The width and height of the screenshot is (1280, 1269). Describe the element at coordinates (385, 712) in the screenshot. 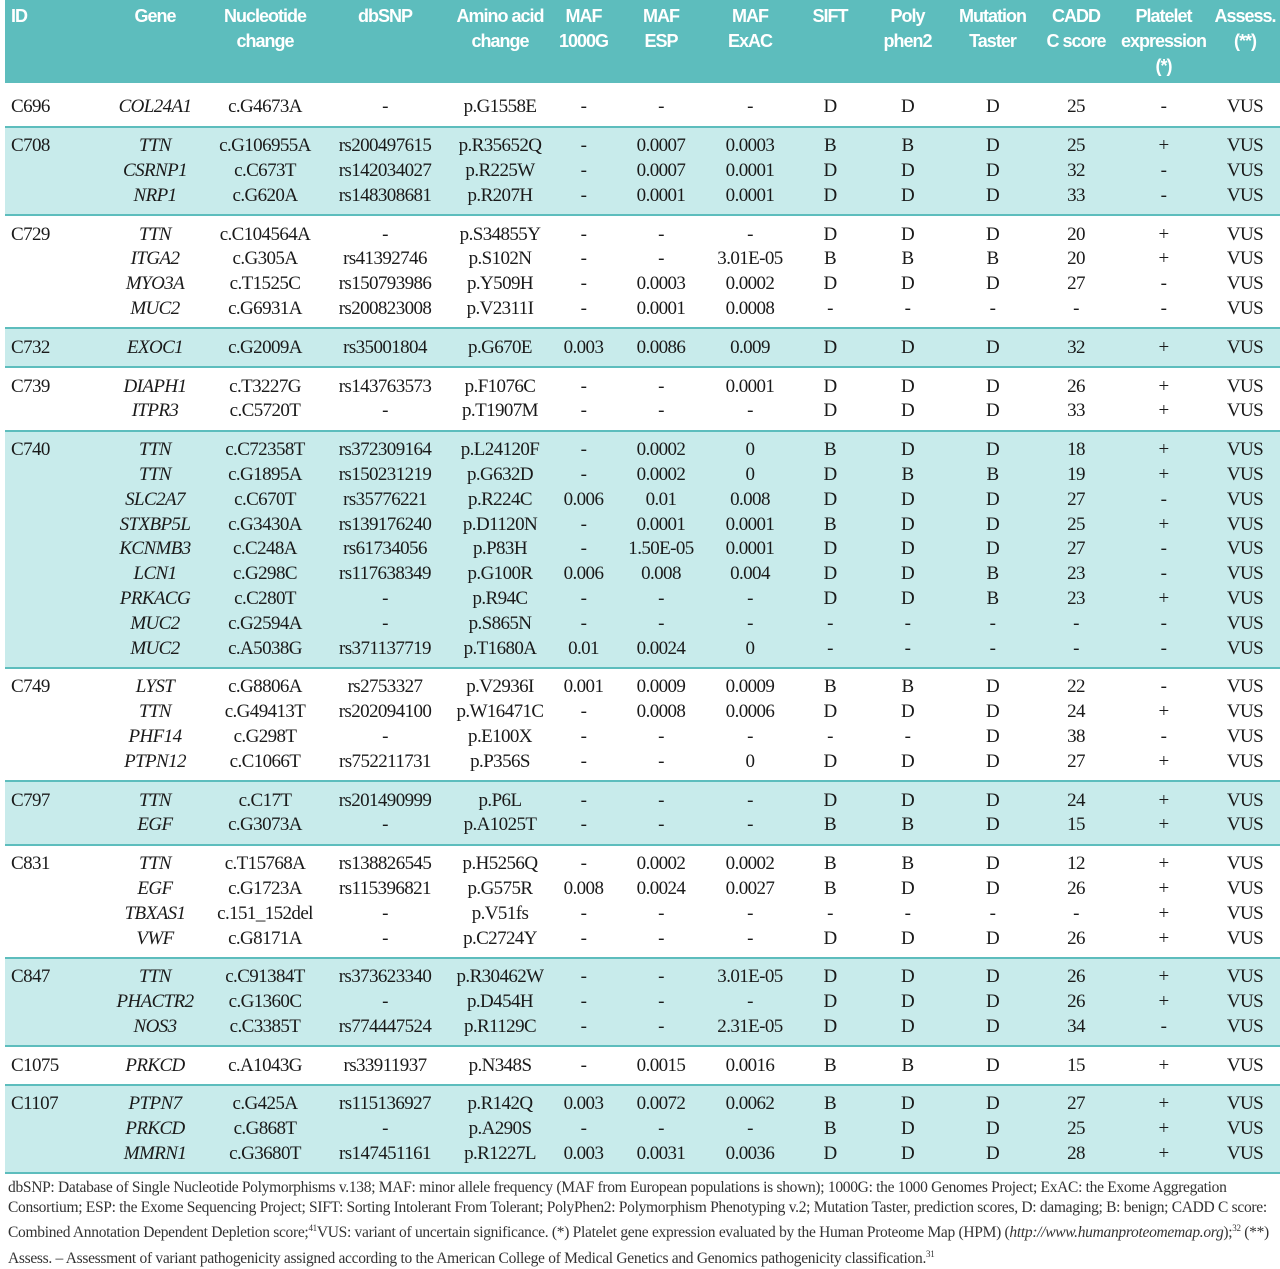

I see `cell-dbsnp: rs202094100` at that location.